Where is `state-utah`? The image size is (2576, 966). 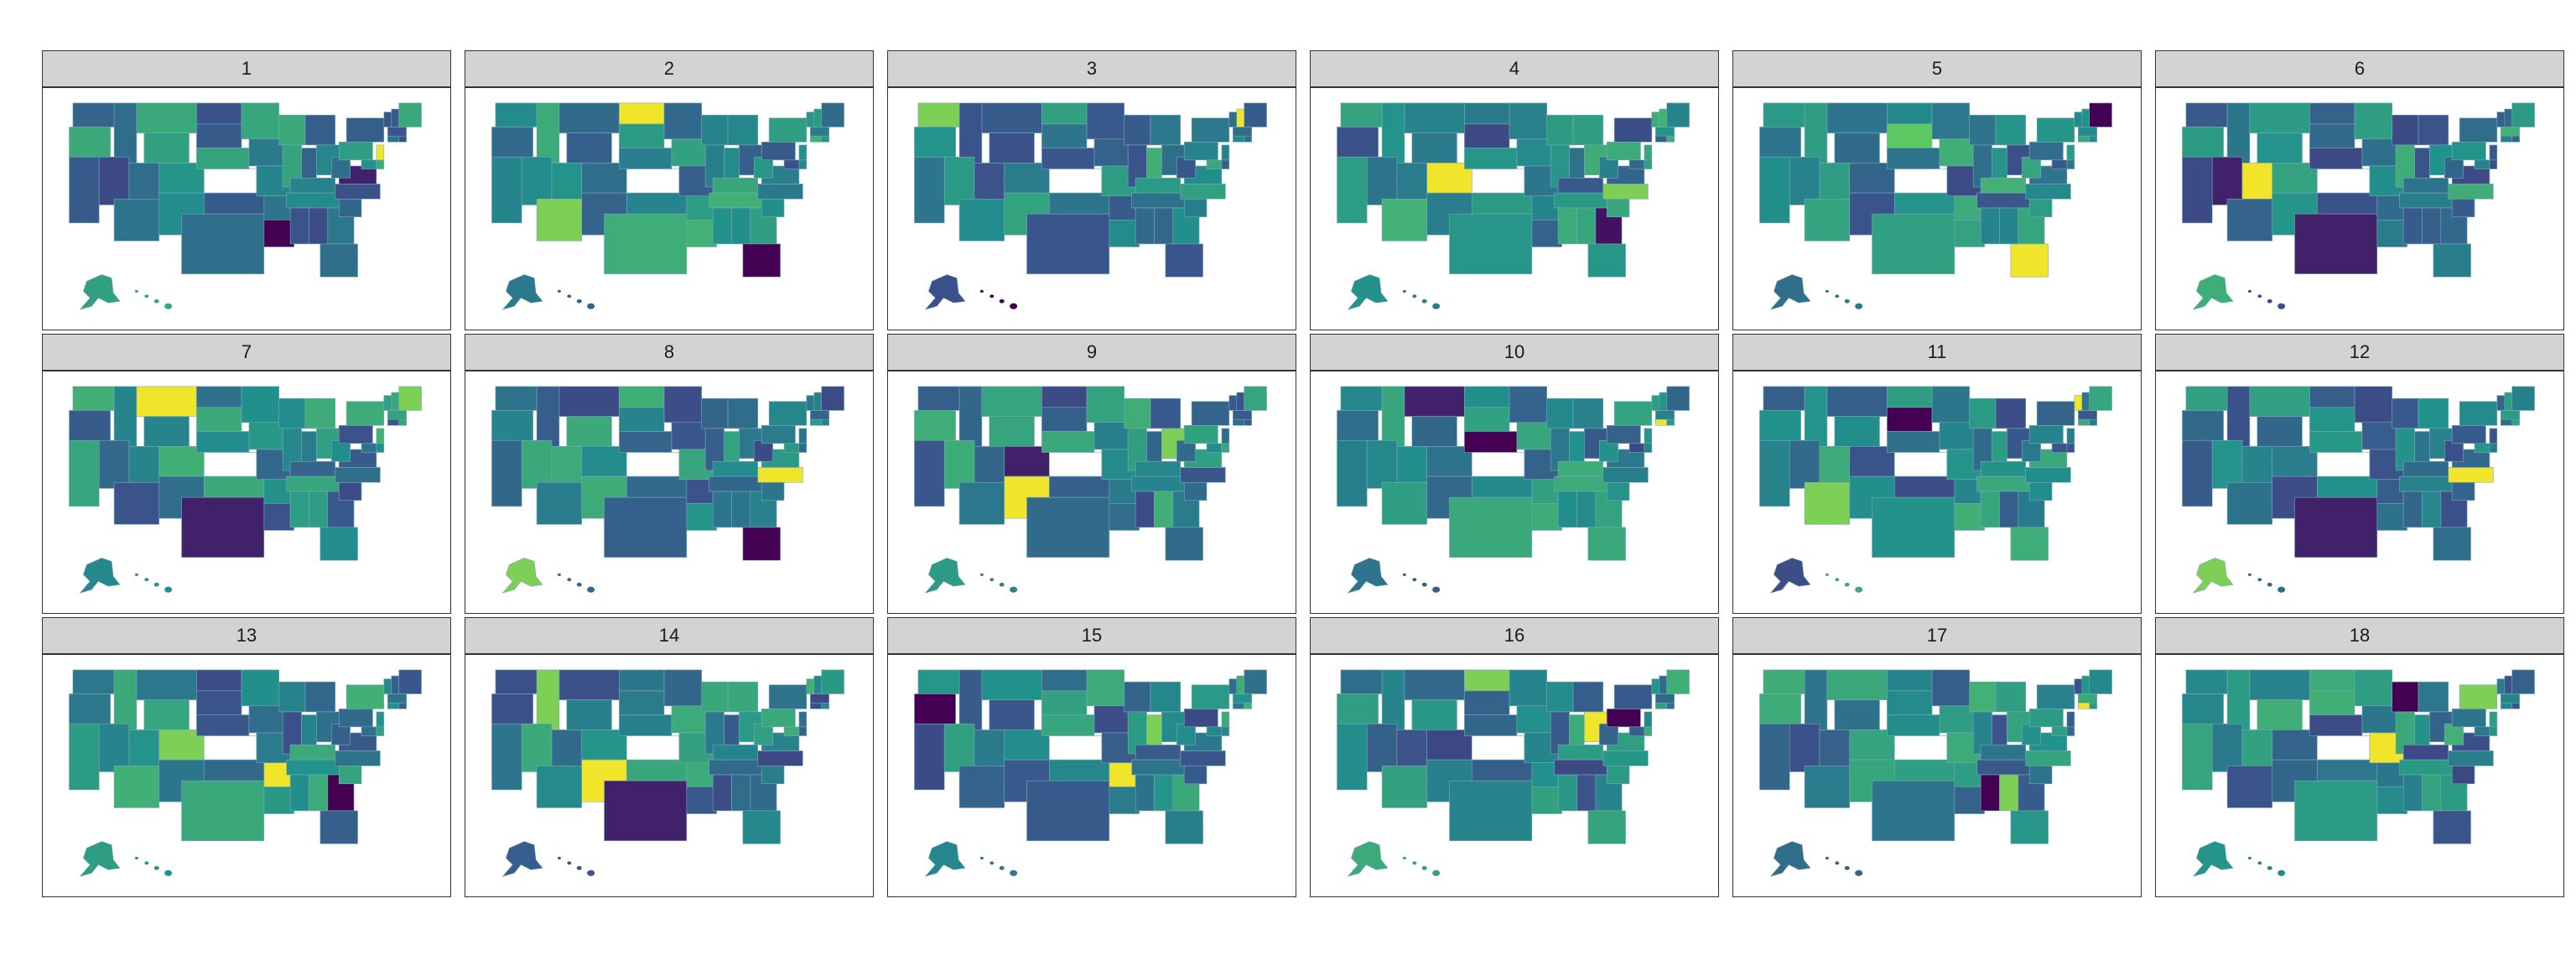
state-utah is located at coordinates (1412, 465).